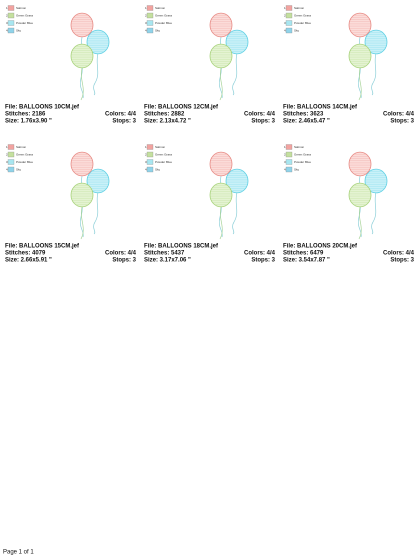 The width and height of the screenshot is (416, 557). I want to click on size: Size: 2.46x5.47 ", so click(306, 122).